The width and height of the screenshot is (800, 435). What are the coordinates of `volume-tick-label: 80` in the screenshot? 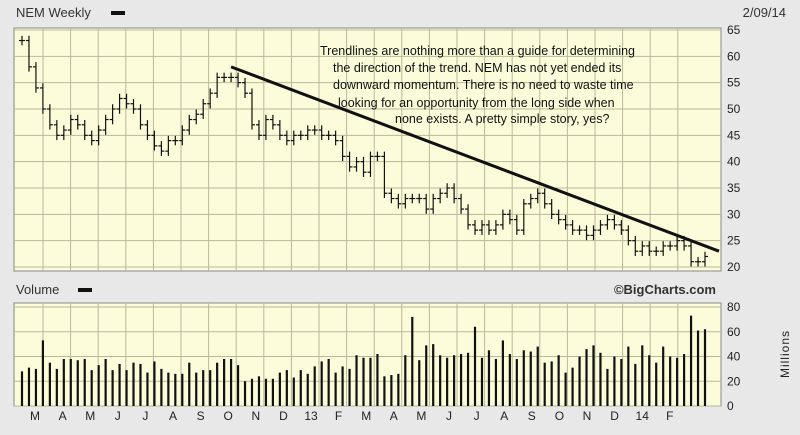 It's located at (734, 307).